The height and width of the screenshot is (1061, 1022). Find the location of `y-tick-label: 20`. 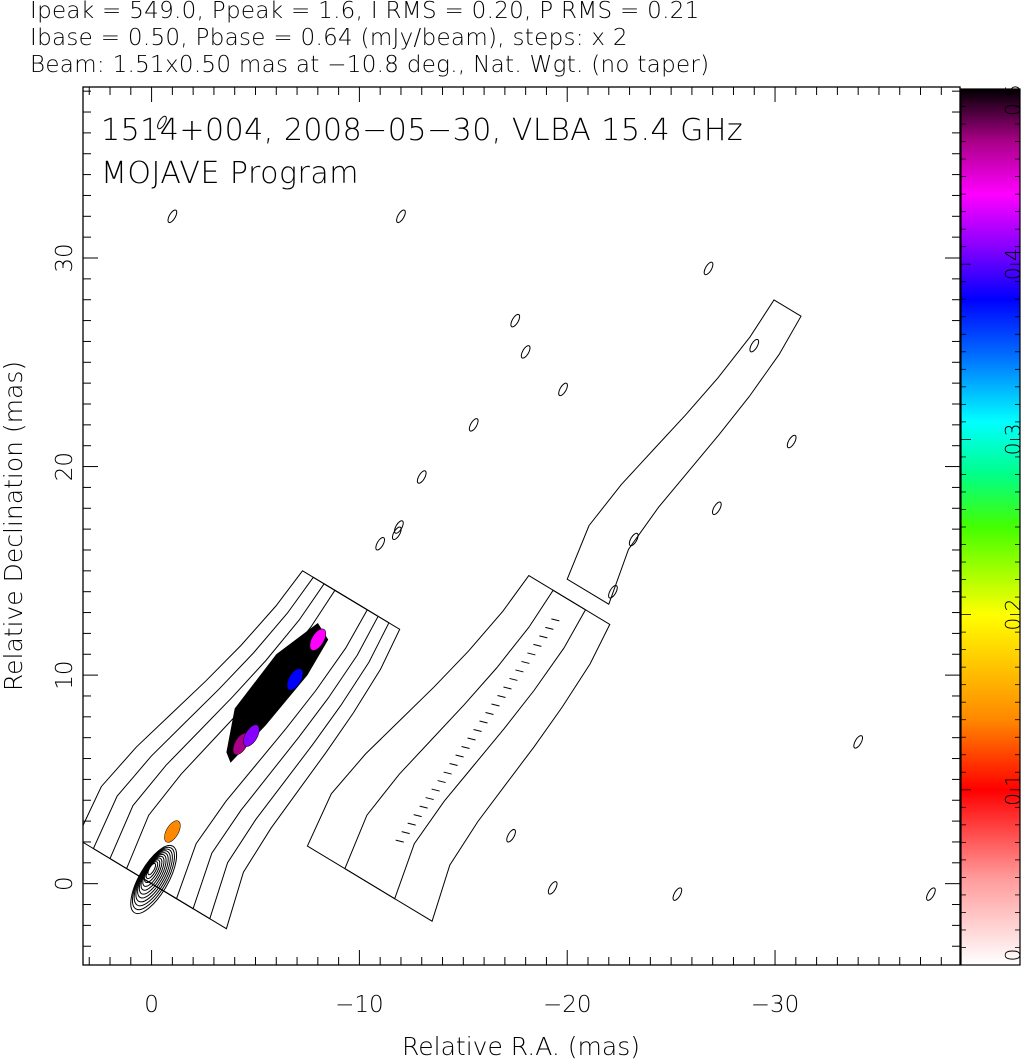

y-tick-label: 20 is located at coordinates (65, 466).